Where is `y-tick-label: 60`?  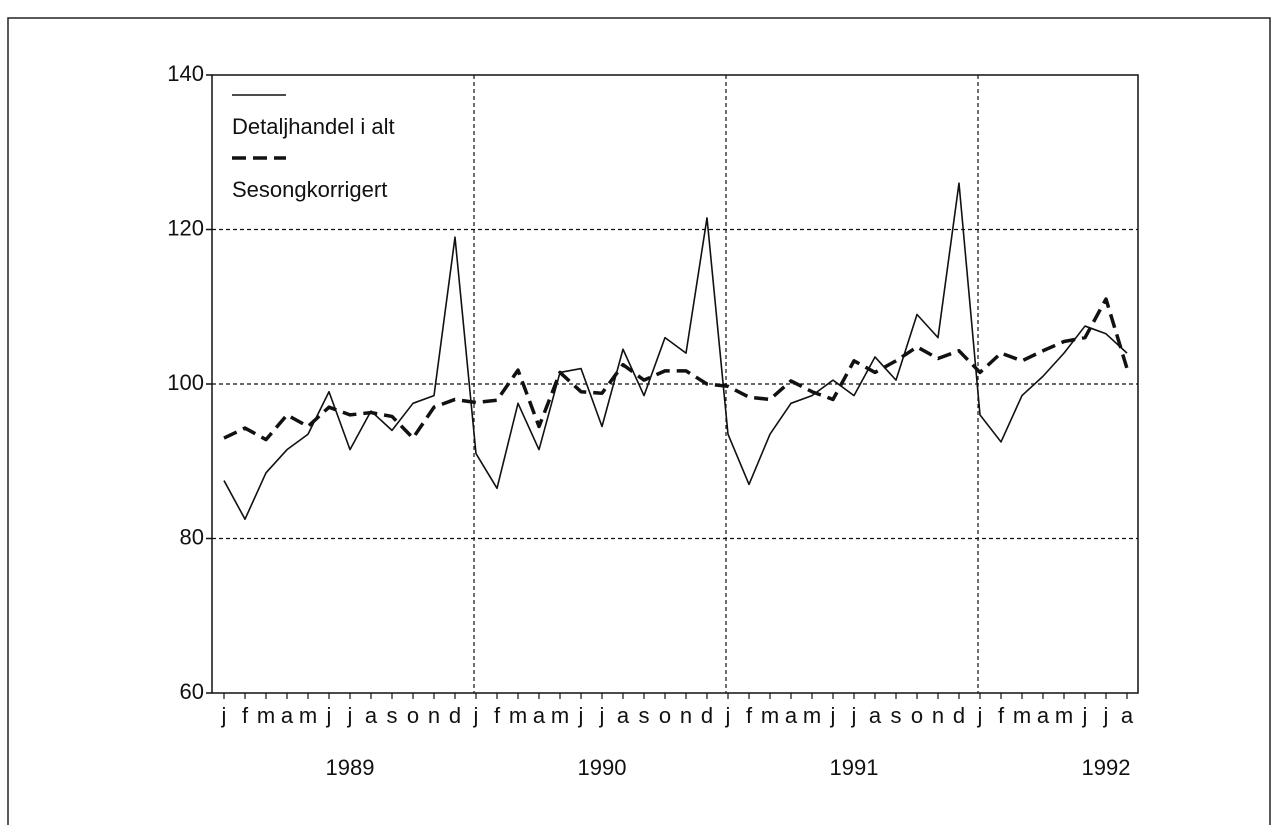
y-tick-label: 60 is located at coordinates (192, 691).